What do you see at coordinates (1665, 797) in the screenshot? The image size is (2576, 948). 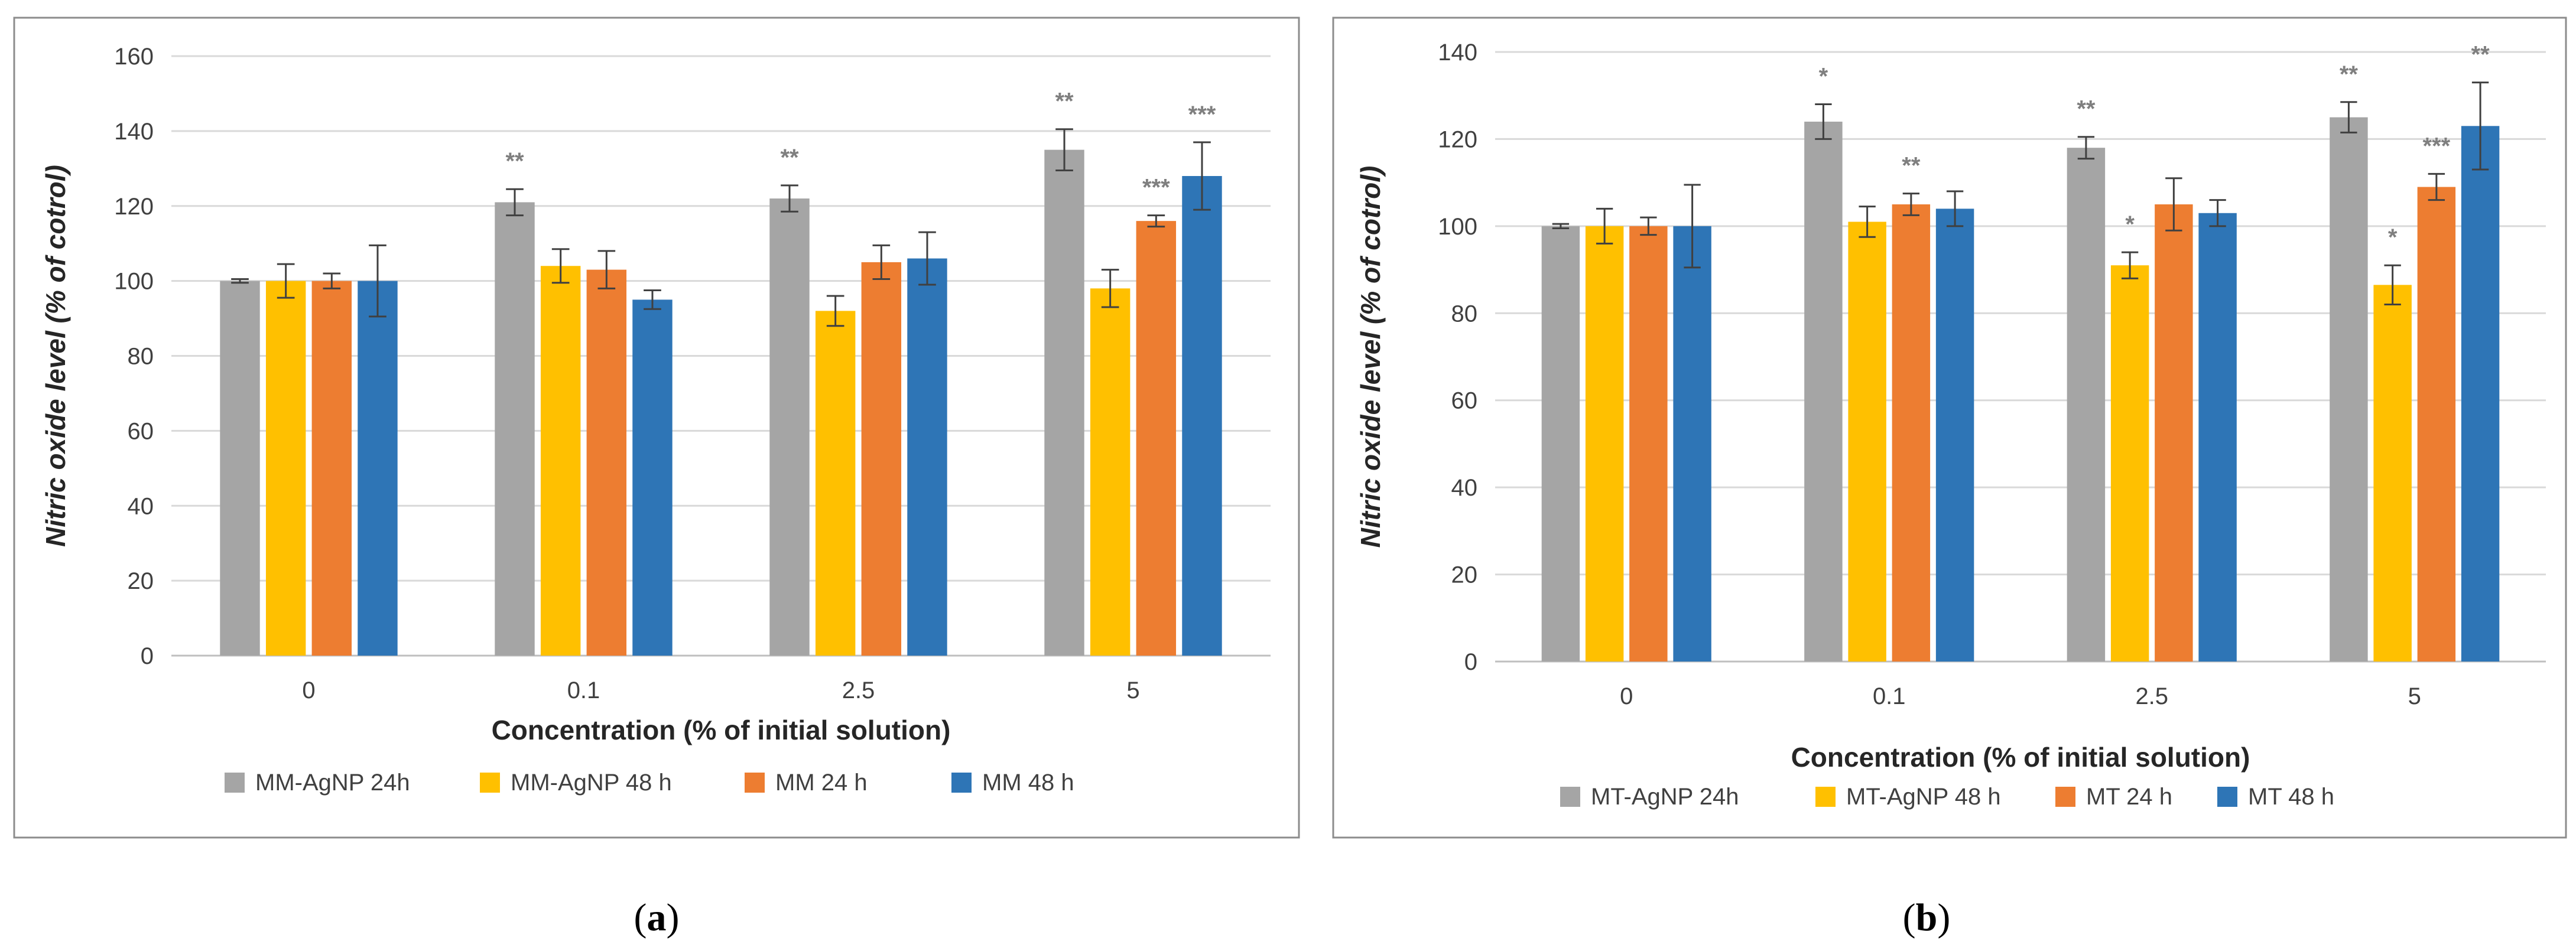 I see `legend-entry: MT-AgNP 24h` at bounding box center [1665, 797].